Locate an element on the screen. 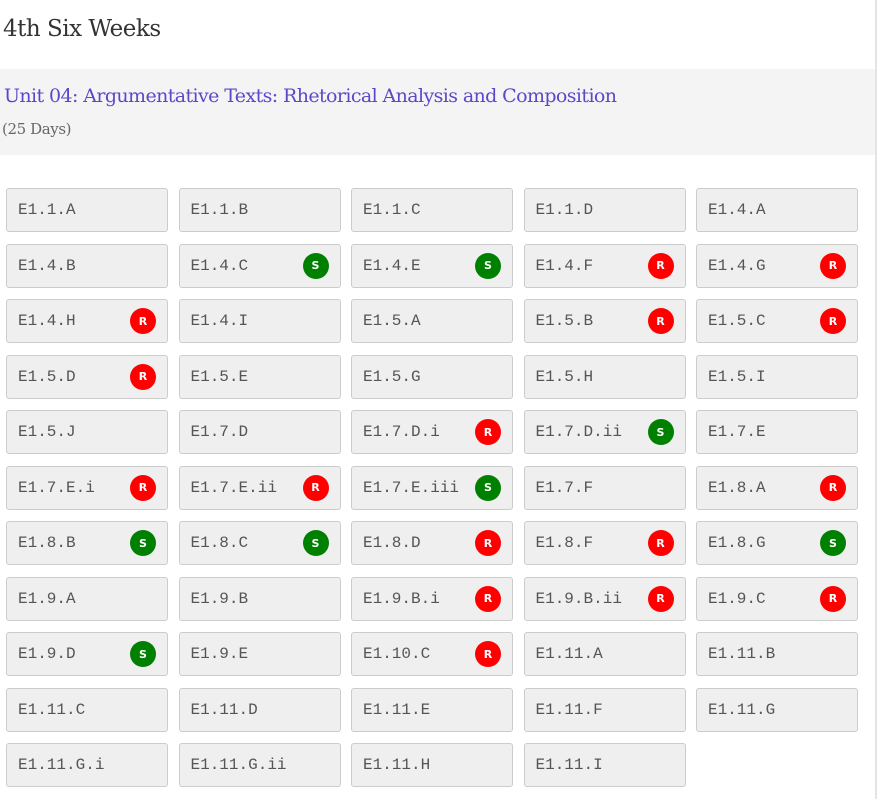  standard-card: E1.7.E.ii R is located at coordinates (259, 487).